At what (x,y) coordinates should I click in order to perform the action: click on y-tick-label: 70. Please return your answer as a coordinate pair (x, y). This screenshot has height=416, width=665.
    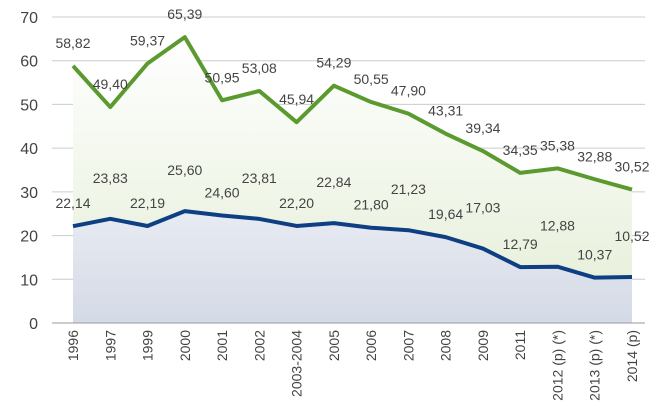
    Looking at the image, I should click on (29, 18).